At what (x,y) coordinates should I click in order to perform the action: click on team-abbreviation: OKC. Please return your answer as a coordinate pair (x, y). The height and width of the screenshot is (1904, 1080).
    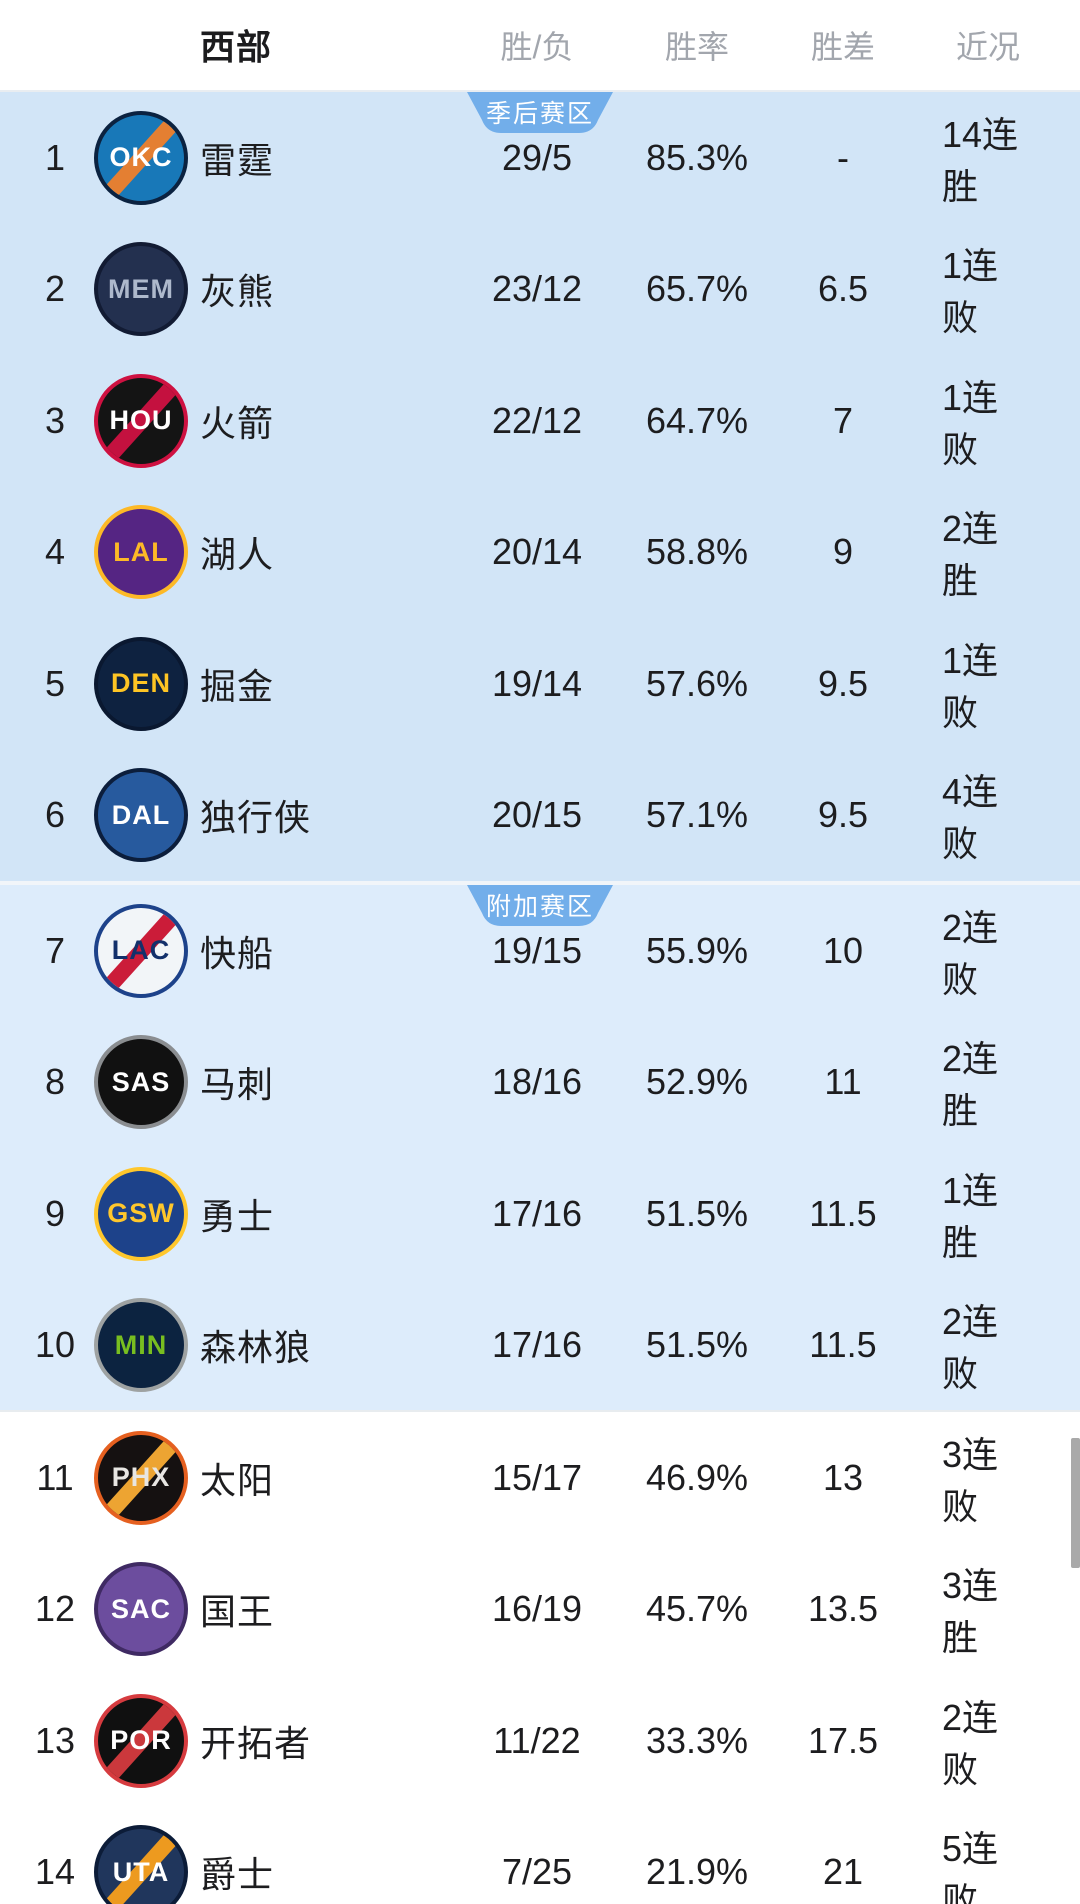
    Looking at the image, I should click on (141, 157).